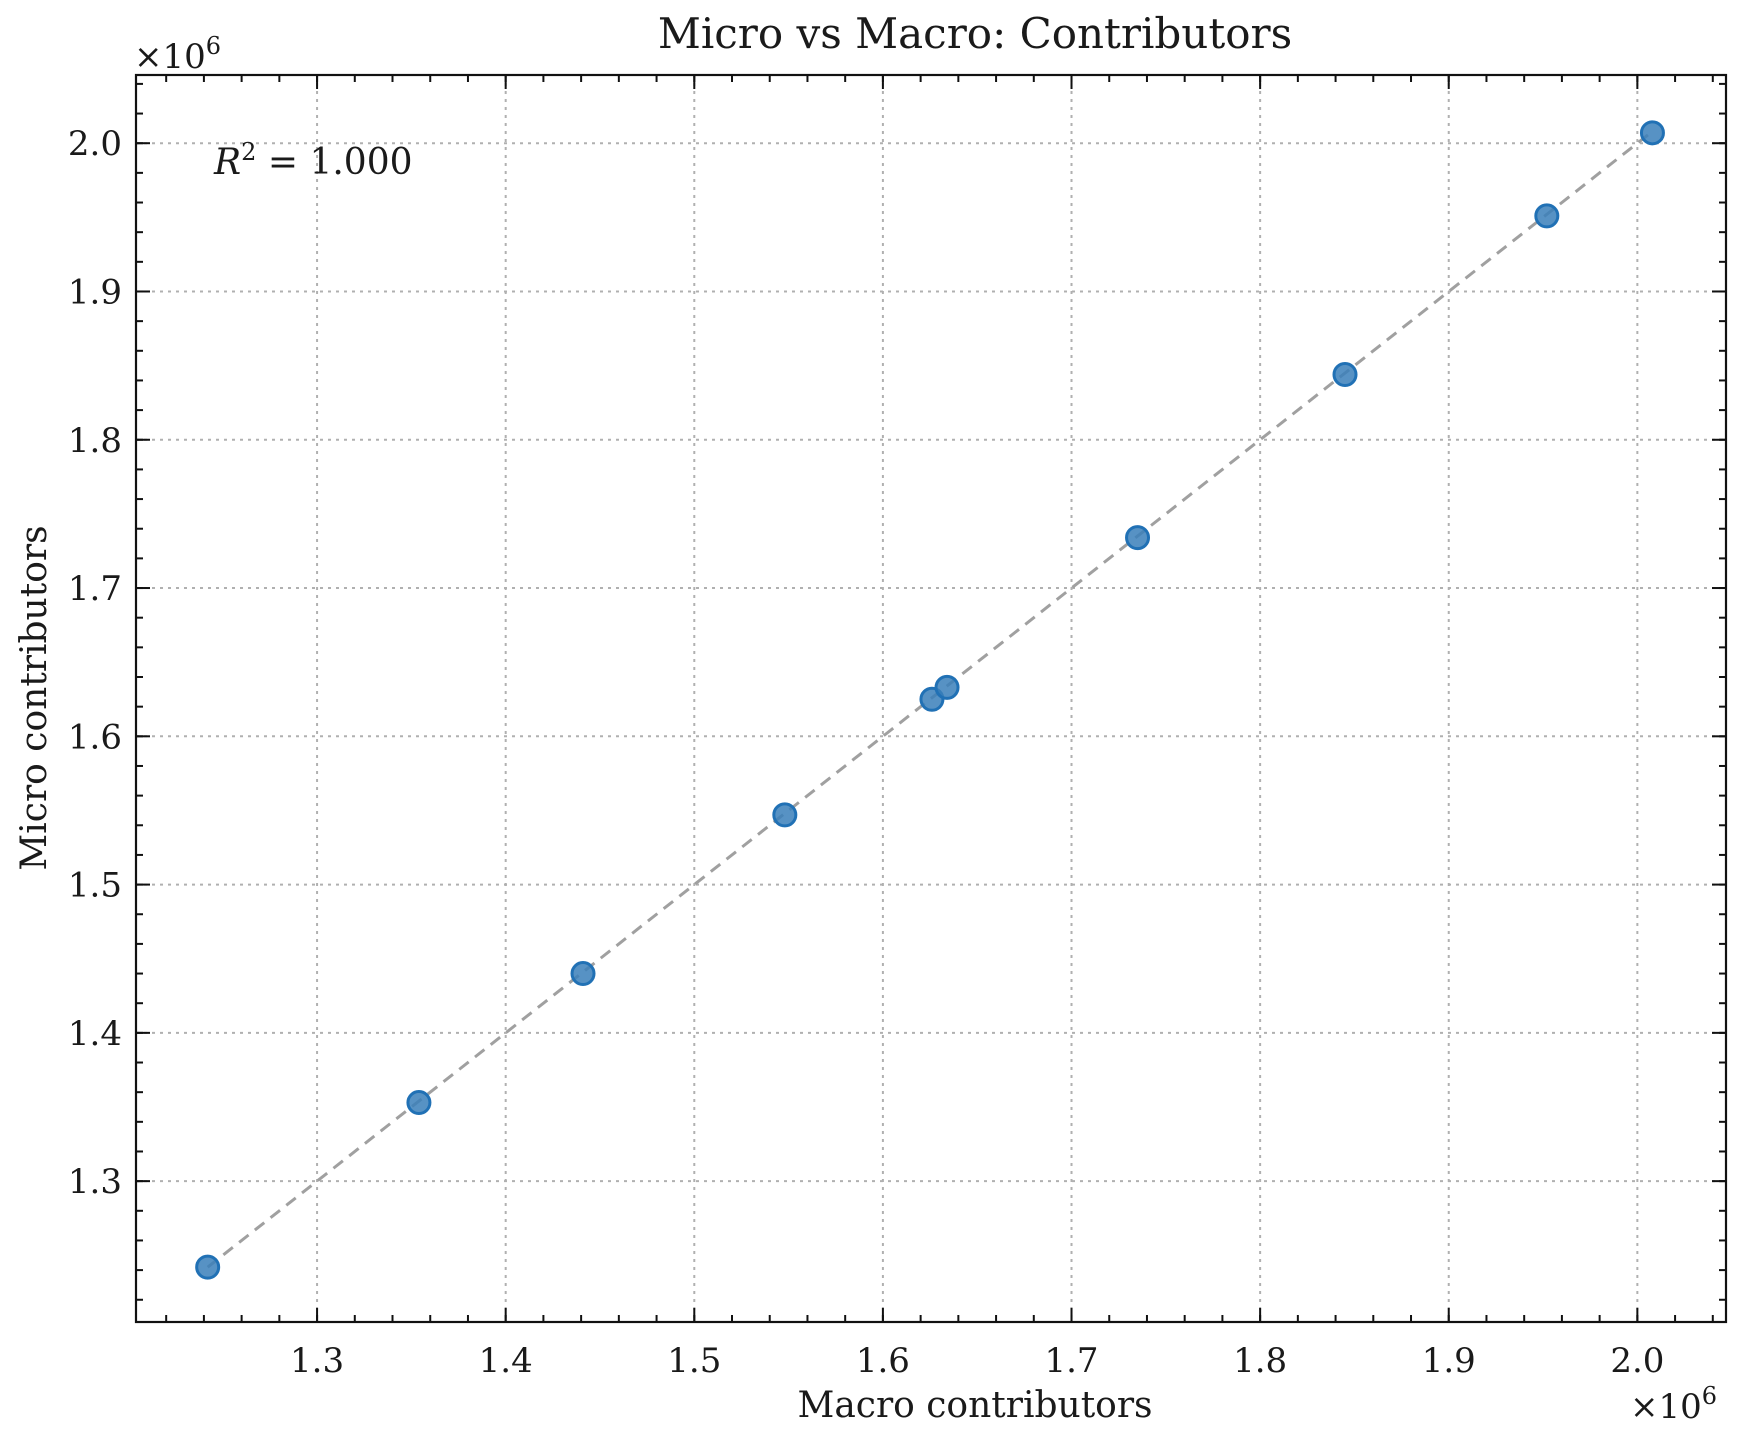  I want to click on x-tick-label: 1.3, so click(317, 1361).